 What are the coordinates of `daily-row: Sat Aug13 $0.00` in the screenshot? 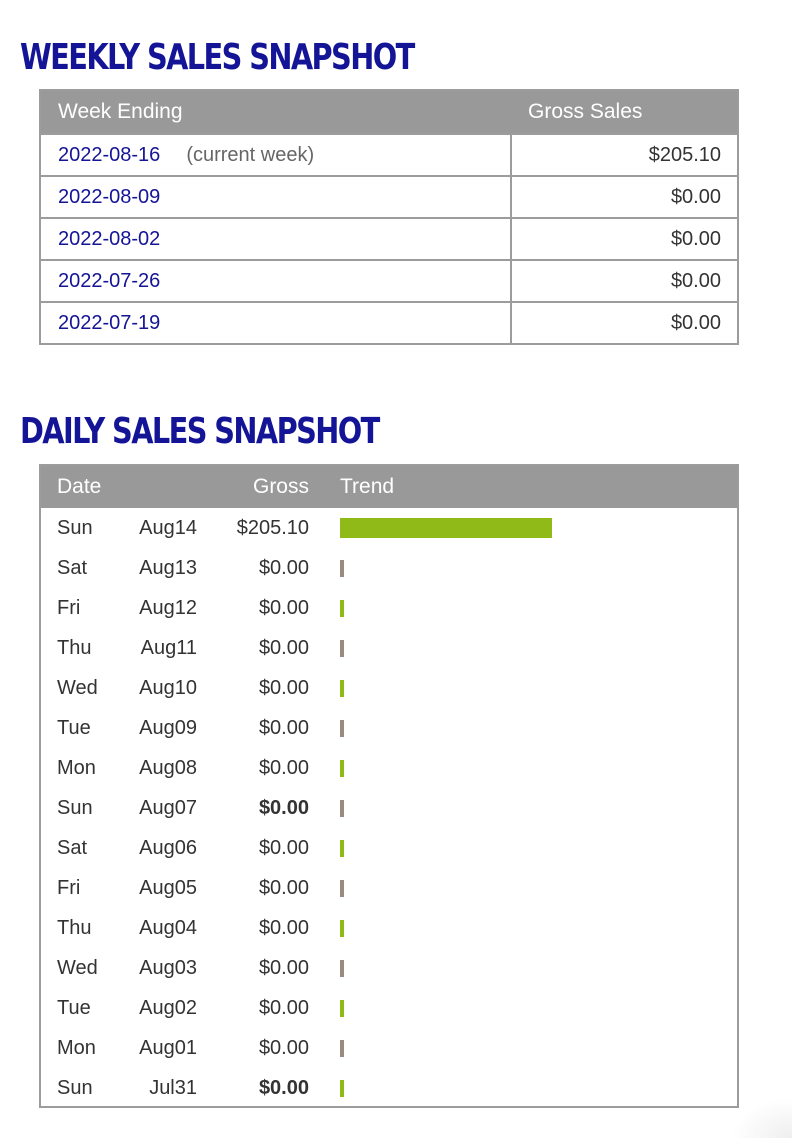 It's located at (389, 568).